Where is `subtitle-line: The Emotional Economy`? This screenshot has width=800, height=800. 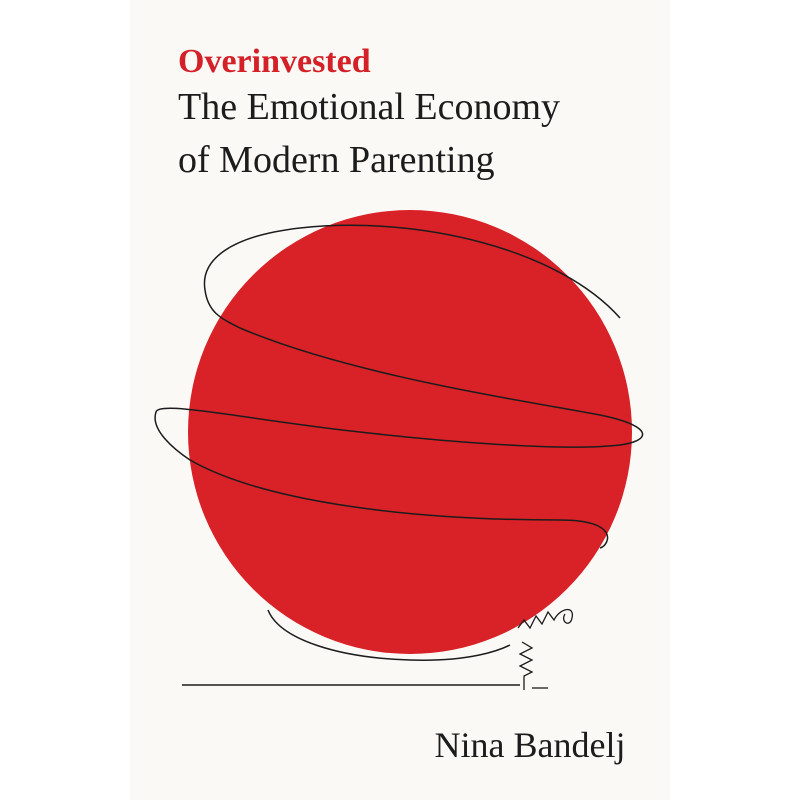
subtitle-line: The Emotional Economy is located at coordinates (369, 107).